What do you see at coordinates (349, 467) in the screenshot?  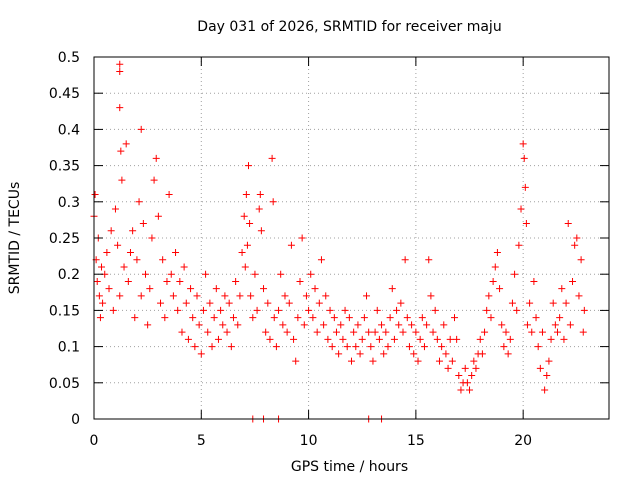 I see `x-axis-label: GPS time / hours` at bounding box center [349, 467].